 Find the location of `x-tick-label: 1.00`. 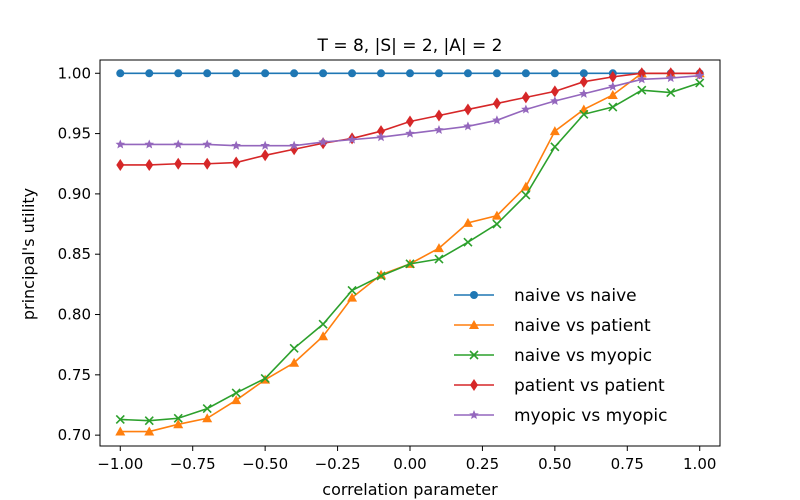

x-tick-label: 1.00 is located at coordinates (699, 464).